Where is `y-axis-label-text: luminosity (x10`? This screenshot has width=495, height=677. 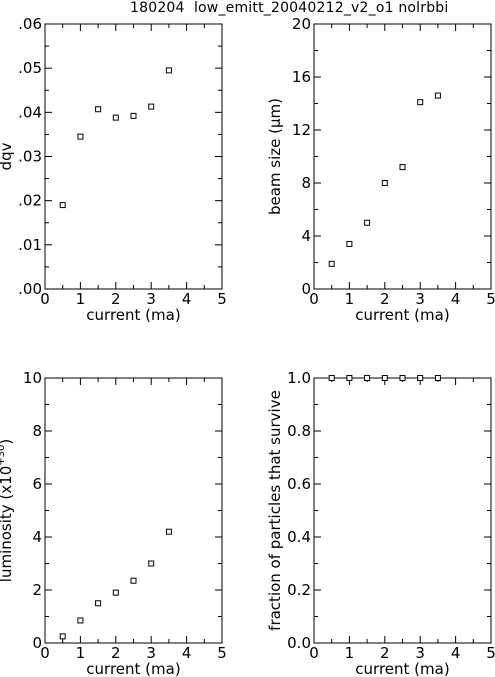 y-axis-label-text: luminosity (x10 is located at coordinates (7, 524).